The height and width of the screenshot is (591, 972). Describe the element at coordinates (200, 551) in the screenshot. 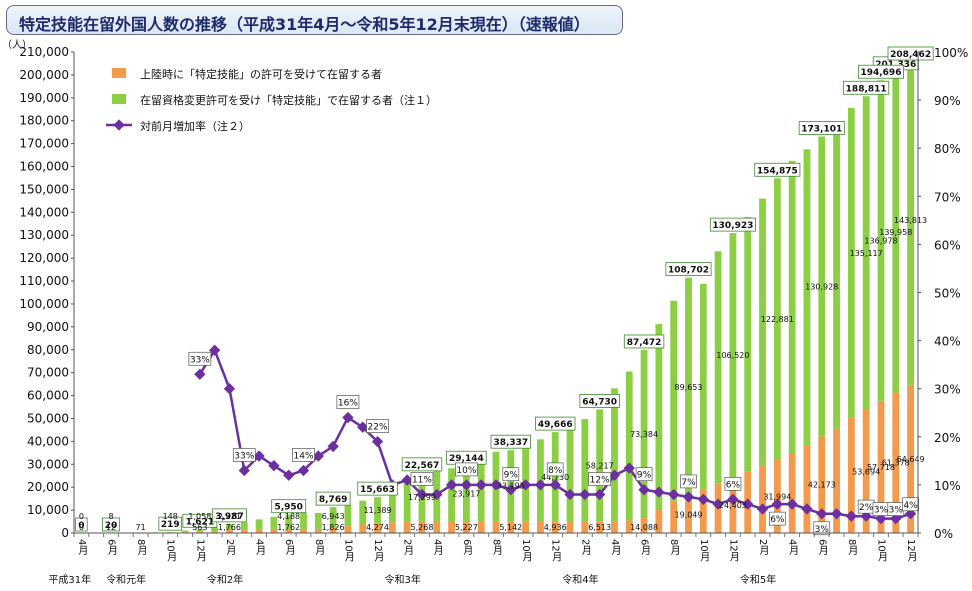

I see `x-tick-label: 12月` at that location.